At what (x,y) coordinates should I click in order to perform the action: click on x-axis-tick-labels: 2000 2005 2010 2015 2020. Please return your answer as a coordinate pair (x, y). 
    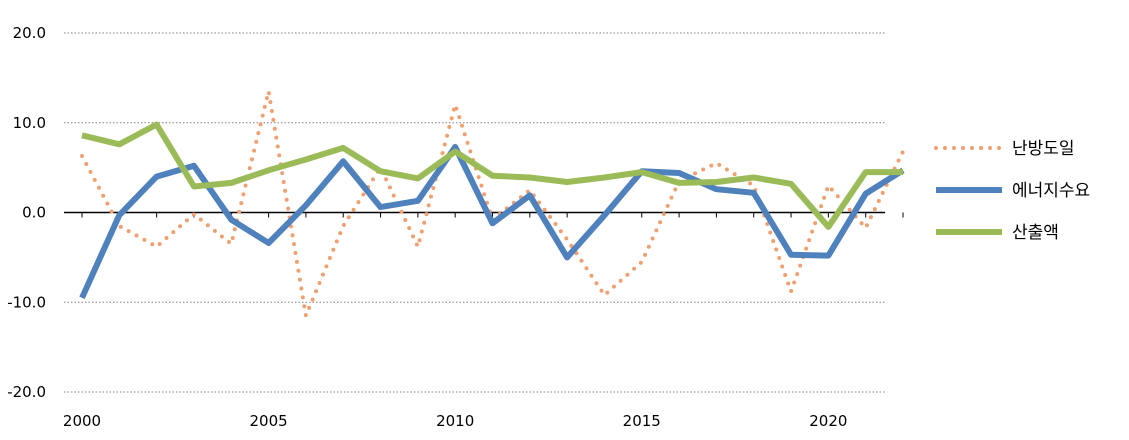
    Looking at the image, I should click on (455, 421).